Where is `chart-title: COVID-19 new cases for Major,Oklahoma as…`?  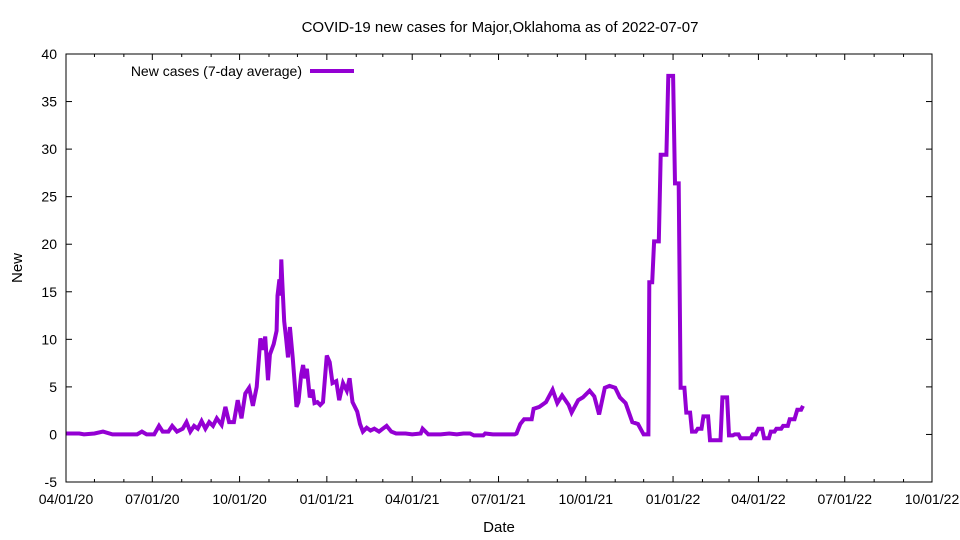
chart-title: COVID-19 new cases for Major,Oklahoma as… is located at coordinates (500, 27).